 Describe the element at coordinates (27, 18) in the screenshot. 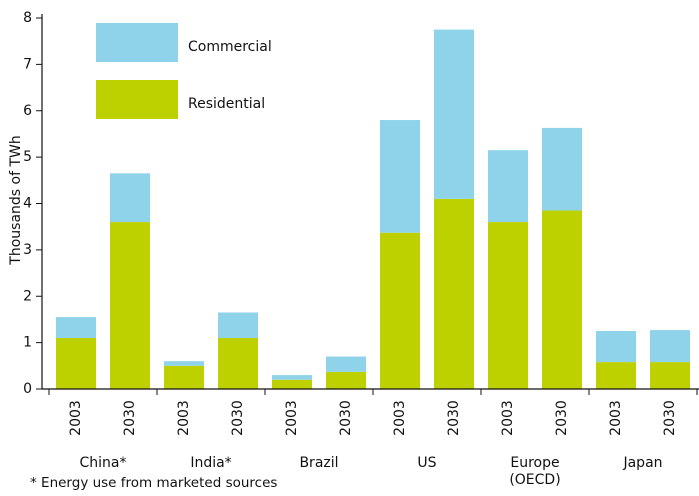

I see `y-tick-label: 8` at that location.